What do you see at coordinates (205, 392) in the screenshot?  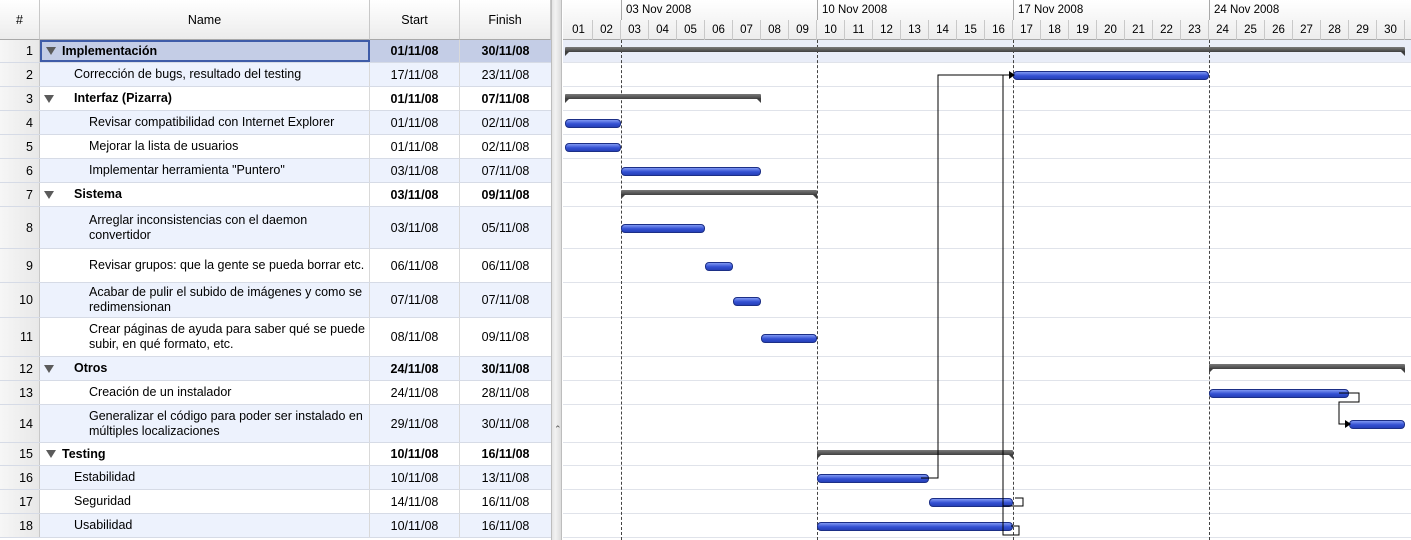 I see `task-name: Creación de un instalador` at bounding box center [205, 392].